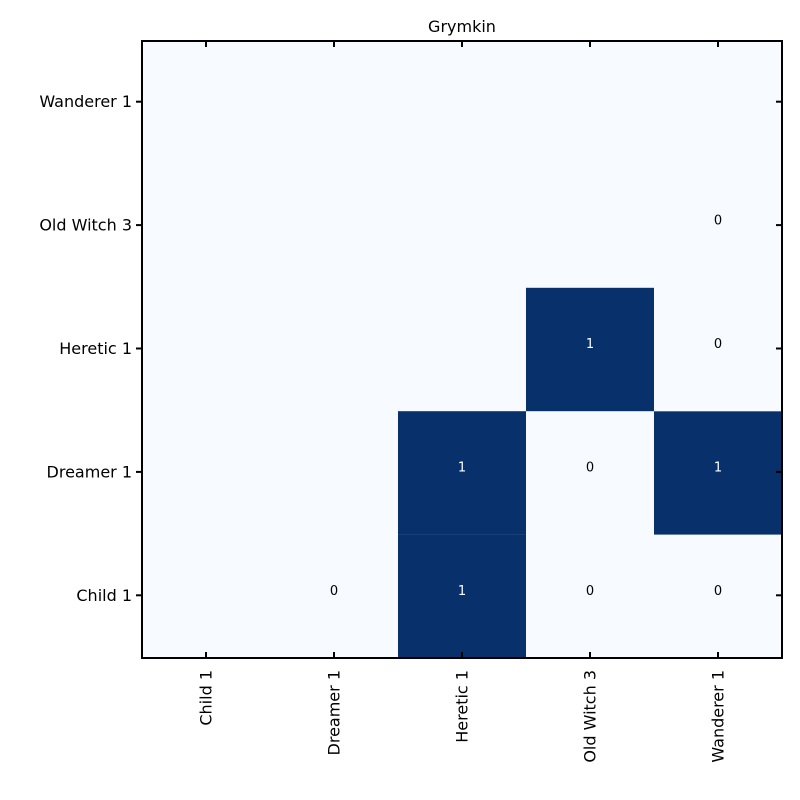  What do you see at coordinates (95, 348) in the screenshot?
I see `y-tick-label: Heretic 1` at bounding box center [95, 348].